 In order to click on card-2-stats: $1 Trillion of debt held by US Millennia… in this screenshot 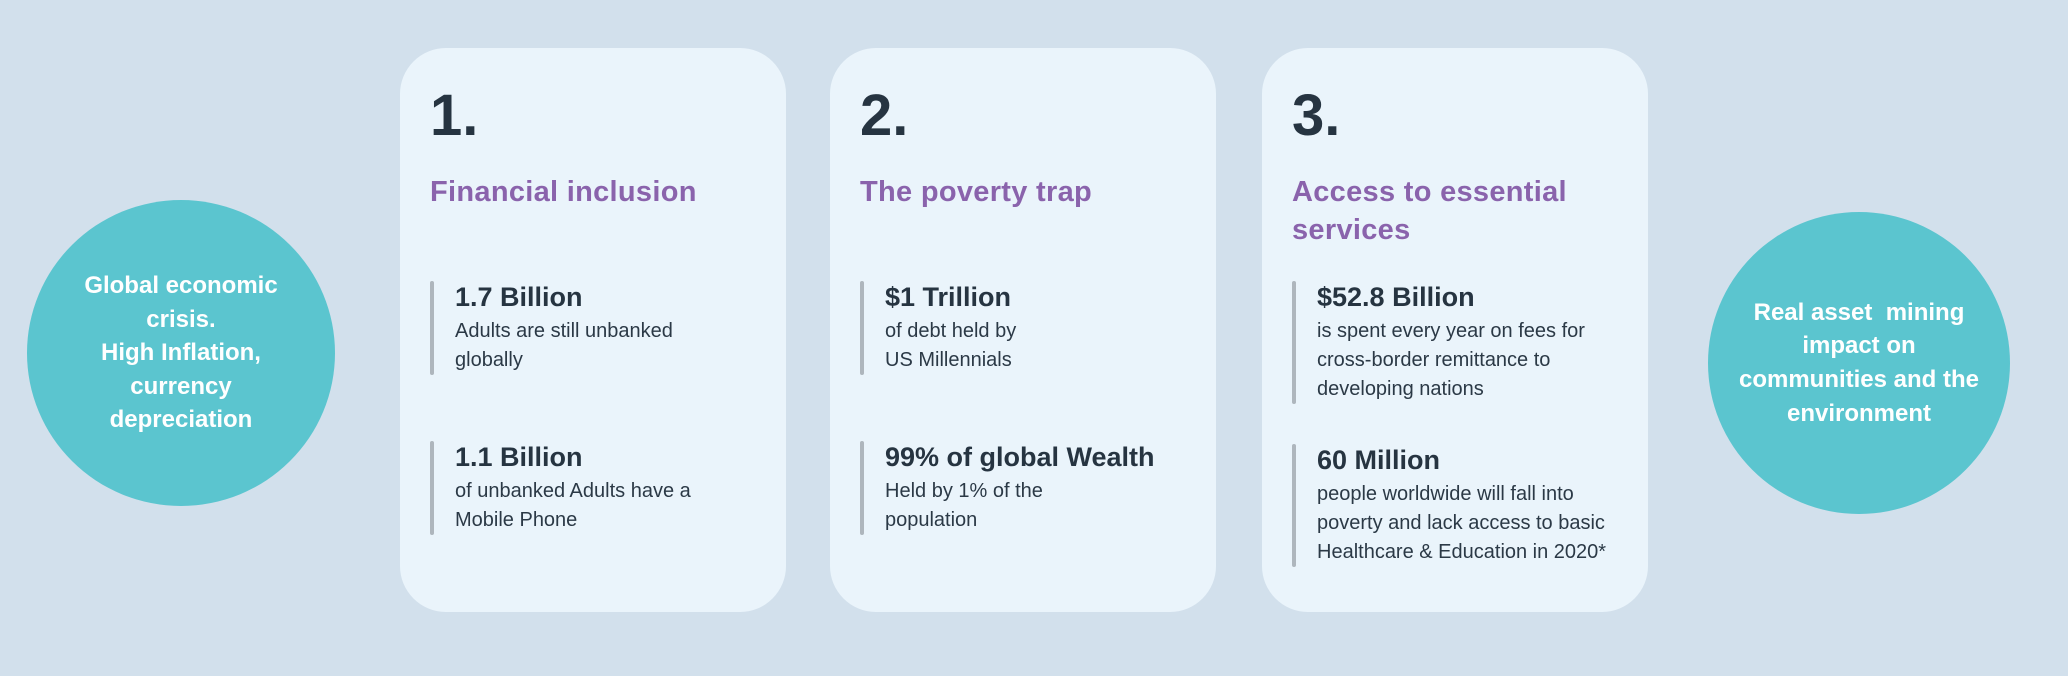, I will do `click(1023, 407)`.